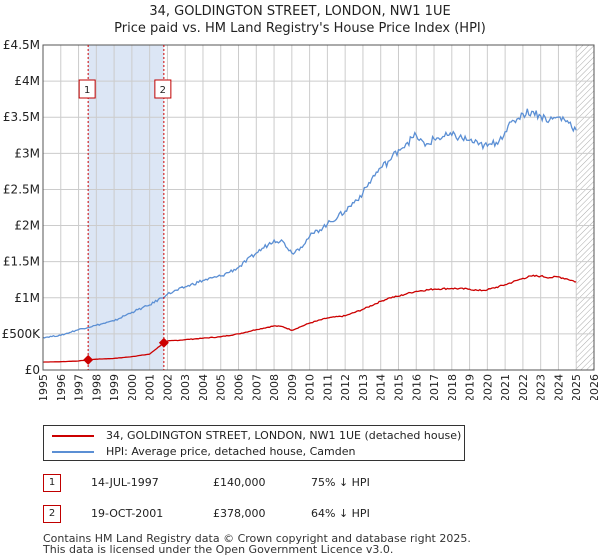  What do you see at coordinates (541, 387) in the screenshot?
I see `x-tick-label: 2023` at bounding box center [541, 387].